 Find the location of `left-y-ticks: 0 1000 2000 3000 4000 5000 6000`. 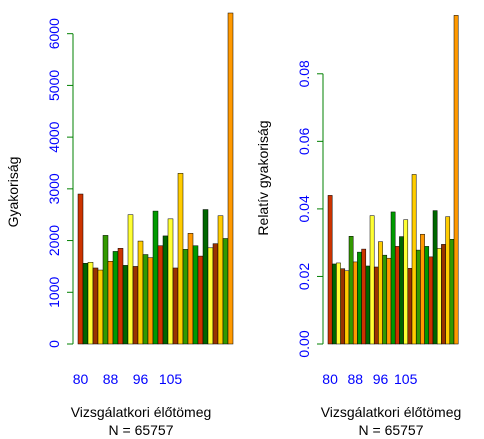

left-y-ticks: 0 1000 2000 3000 4000 5000 6000 is located at coordinates (59, 183).